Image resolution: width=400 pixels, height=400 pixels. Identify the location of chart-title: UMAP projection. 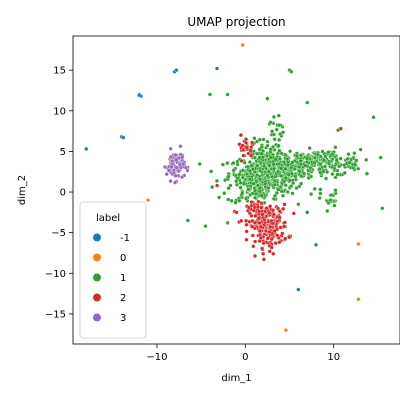
(236, 22).